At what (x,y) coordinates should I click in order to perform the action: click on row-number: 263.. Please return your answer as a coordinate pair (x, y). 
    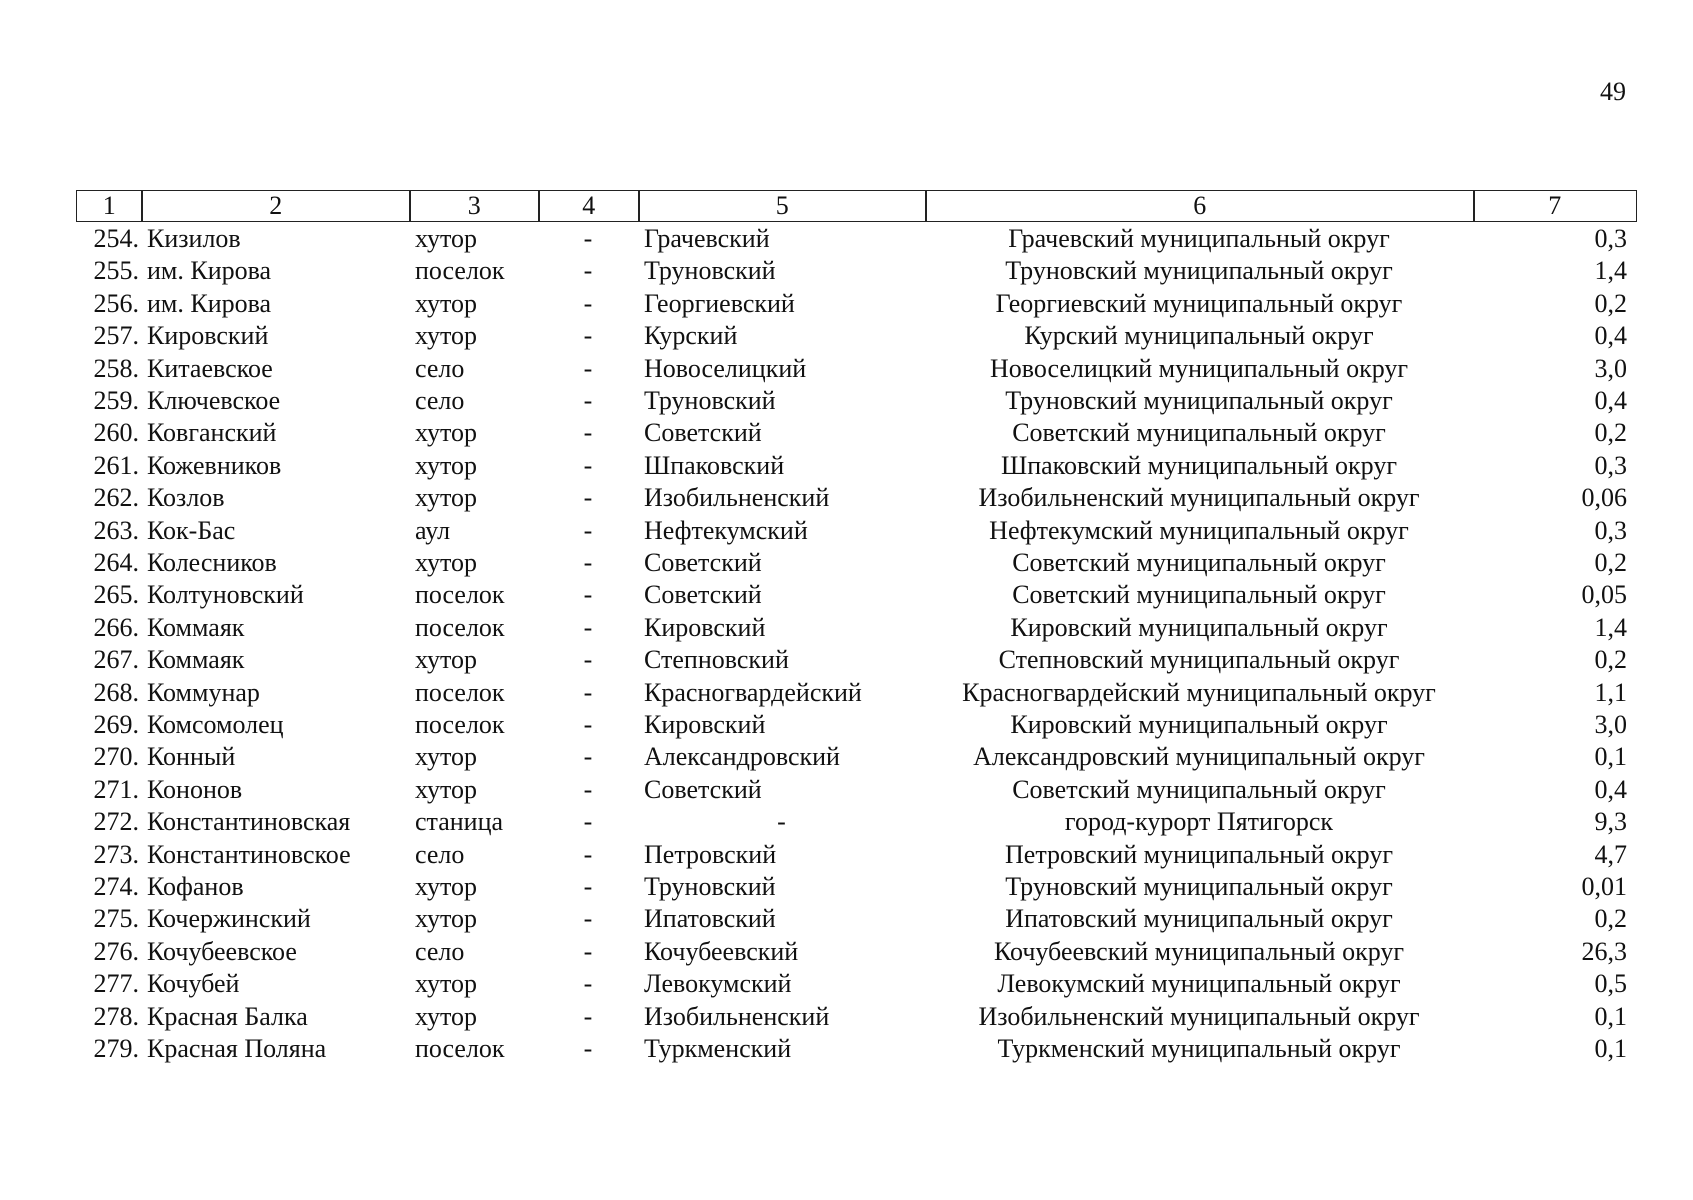
    Looking at the image, I should click on (116, 530).